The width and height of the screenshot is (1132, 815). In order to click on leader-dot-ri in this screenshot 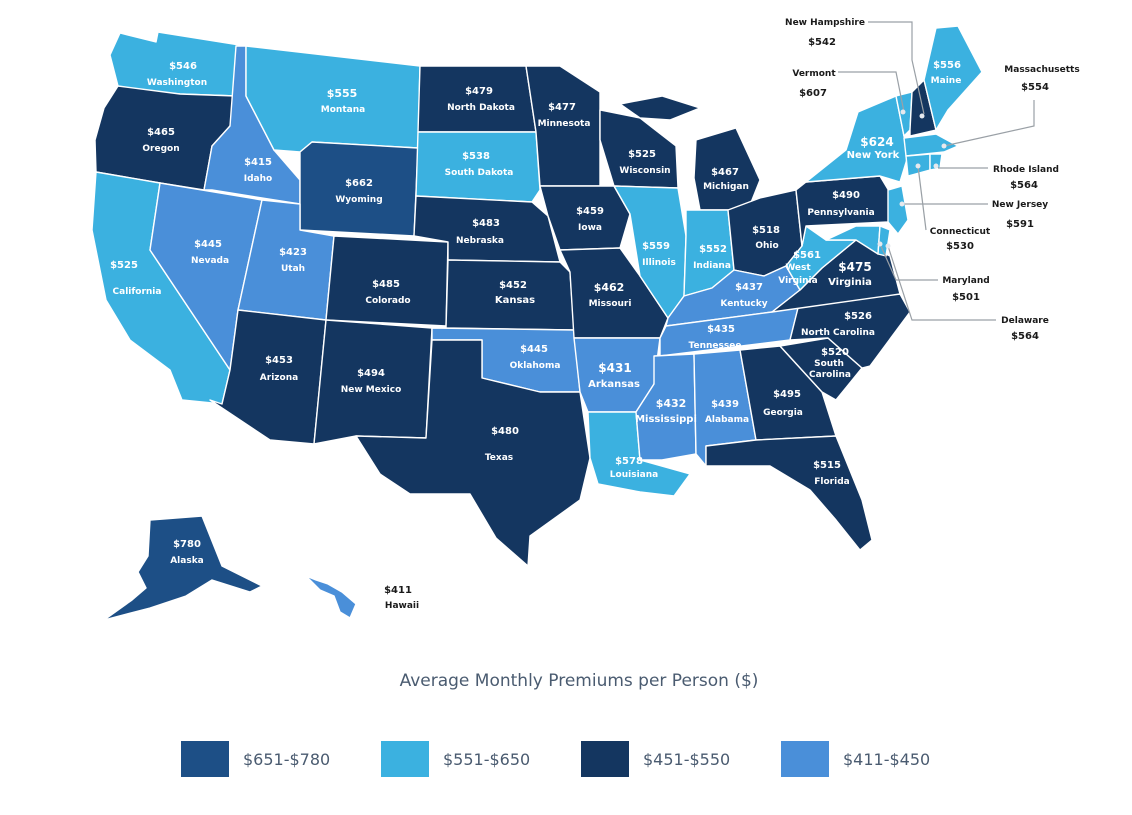, I will do `click(936, 166)`.